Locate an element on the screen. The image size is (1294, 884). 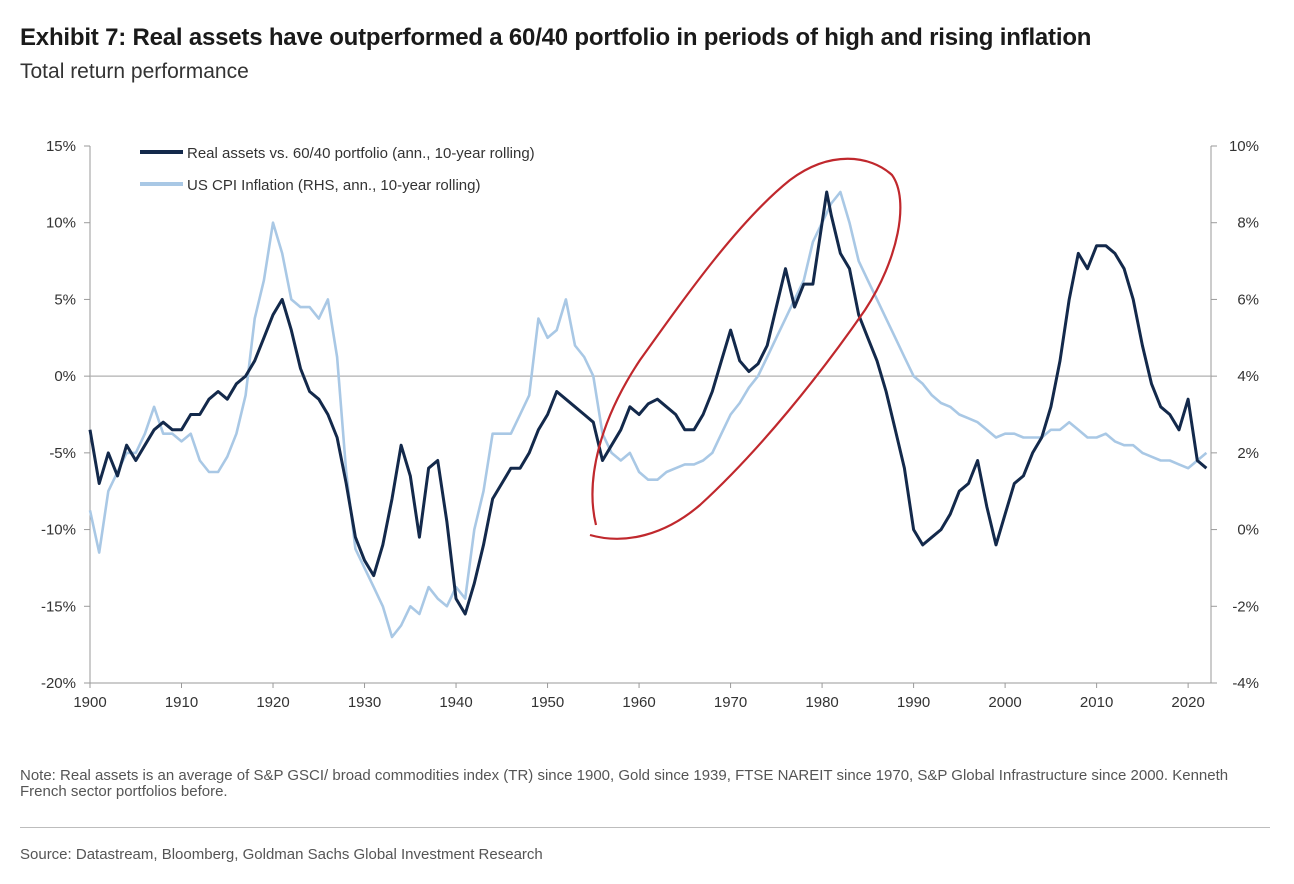
annotation-layer is located at coordinates (745, 348).